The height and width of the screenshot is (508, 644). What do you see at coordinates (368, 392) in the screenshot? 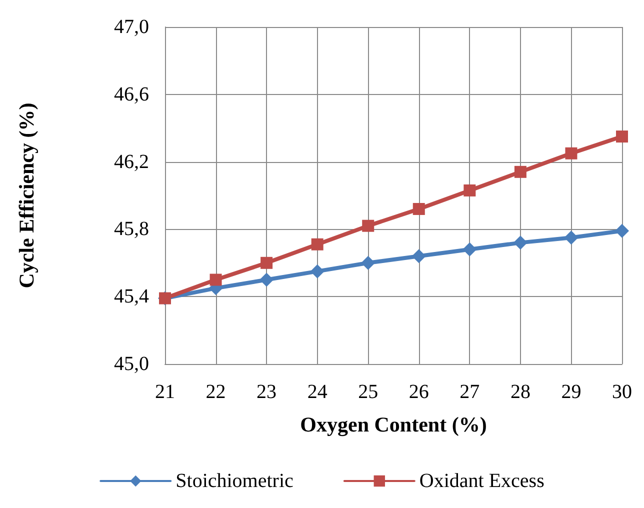
I see `x-tick-label: 25` at bounding box center [368, 392].